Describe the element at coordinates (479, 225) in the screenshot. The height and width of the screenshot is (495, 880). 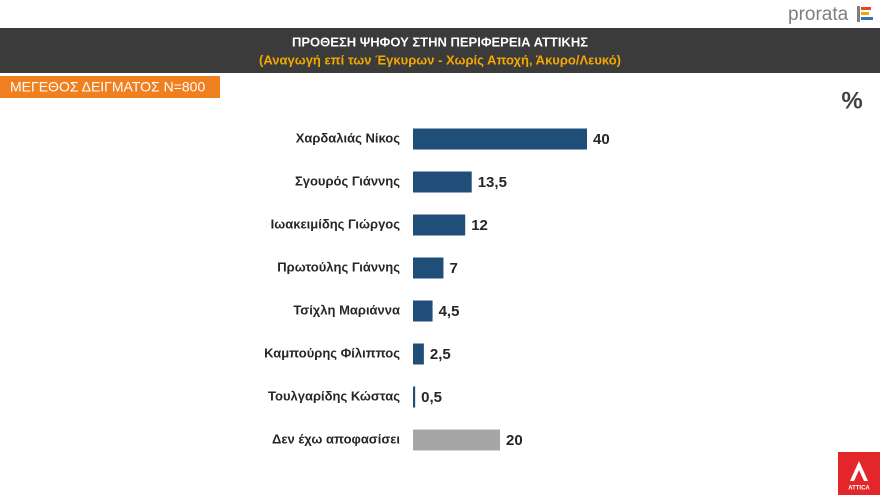
I see `value-label: 12` at that location.